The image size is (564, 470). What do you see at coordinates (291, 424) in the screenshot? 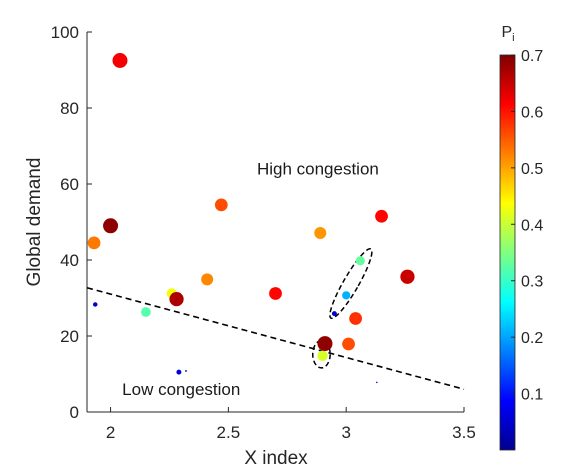
I see `x-ticks-group: 2 2.5 3 3.5` at bounding box center [291, 424].